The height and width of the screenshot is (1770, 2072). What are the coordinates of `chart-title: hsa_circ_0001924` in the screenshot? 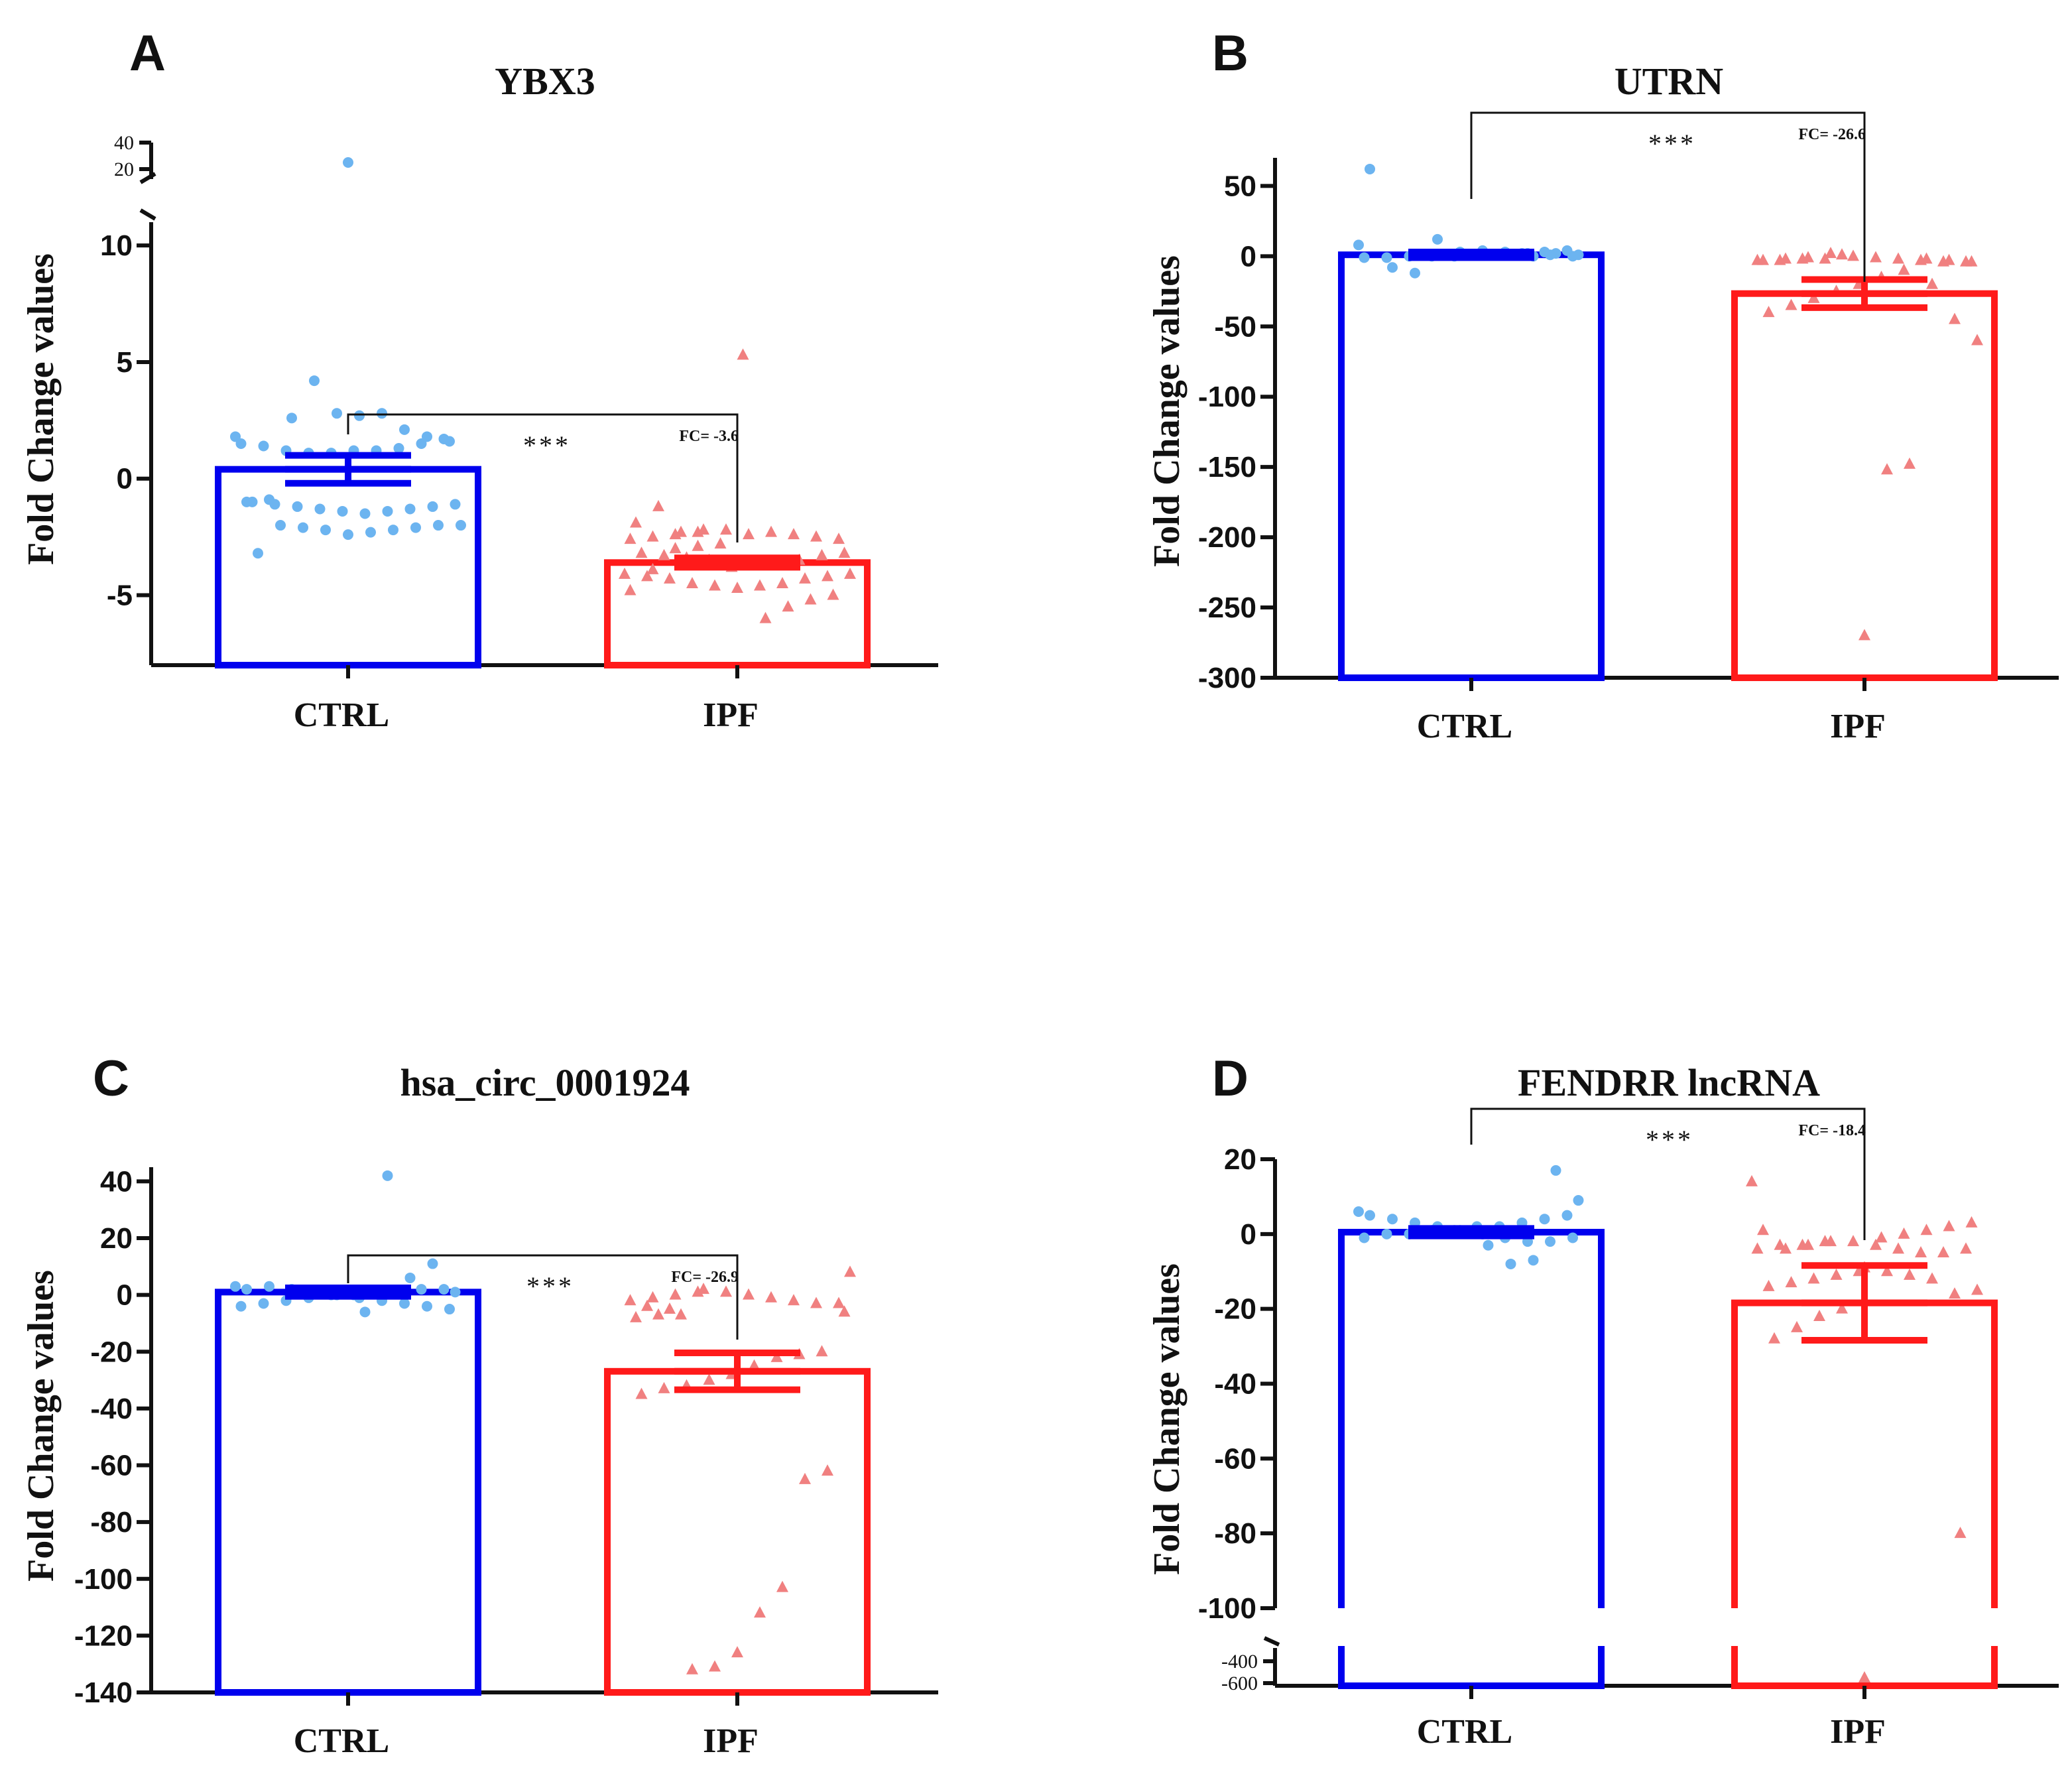 It's located at (545, 1082).